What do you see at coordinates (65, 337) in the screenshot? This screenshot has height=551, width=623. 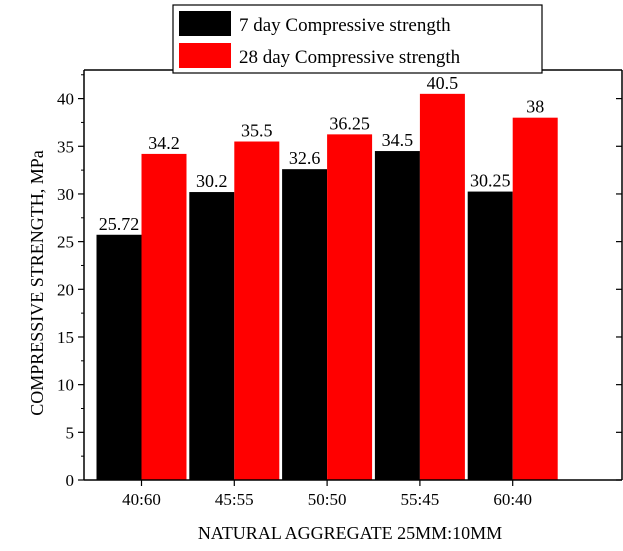 I see `y-tick-label-15: 15` at bounding box center [65, 337].